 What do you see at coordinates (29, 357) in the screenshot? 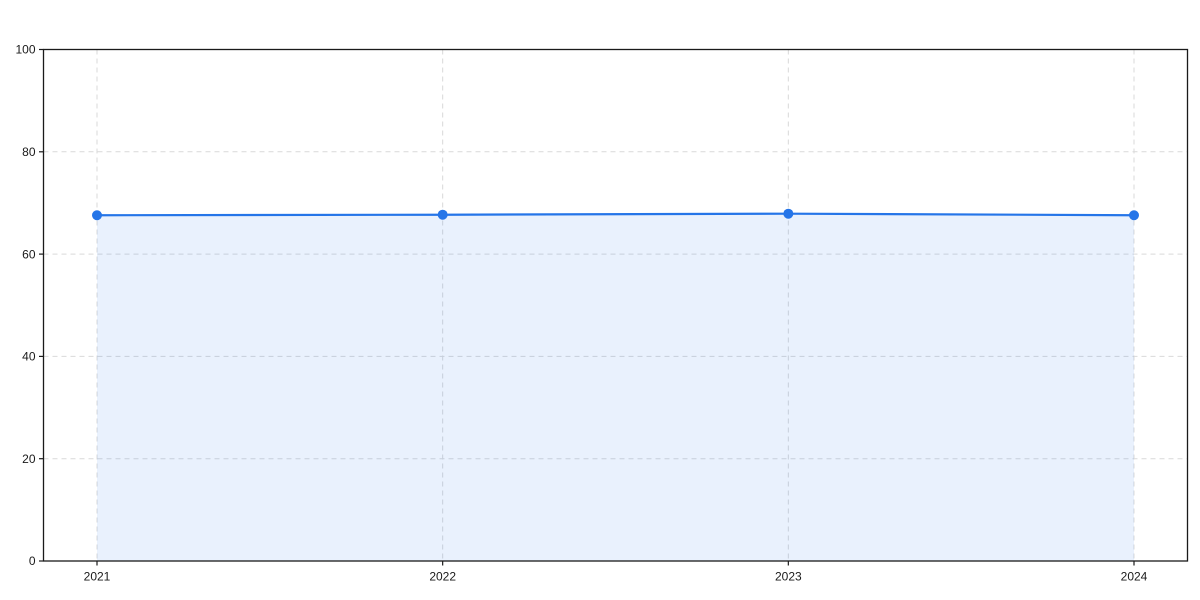
I see `y-tick-label-40: 40` at bounding box center [29, 357].